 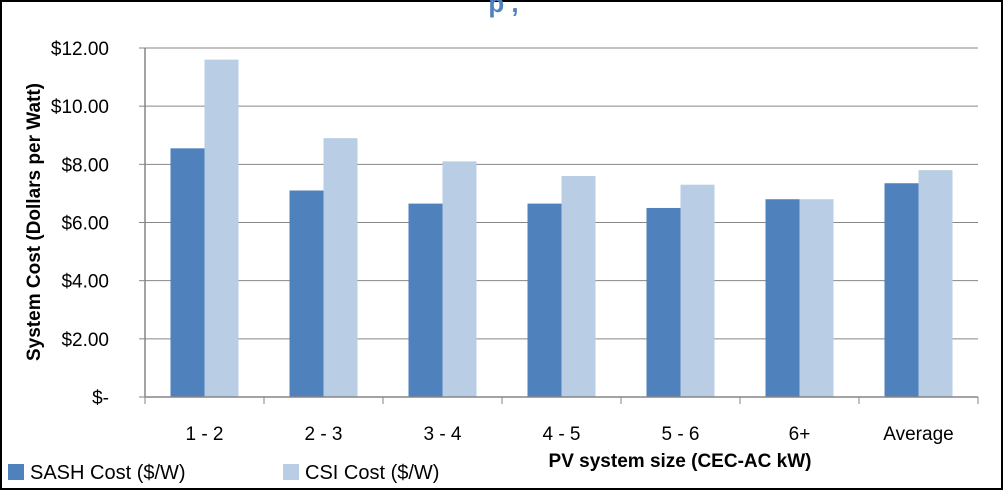 I want to click on x-tick-label: 5 - 6, so click(x=680, y=434).